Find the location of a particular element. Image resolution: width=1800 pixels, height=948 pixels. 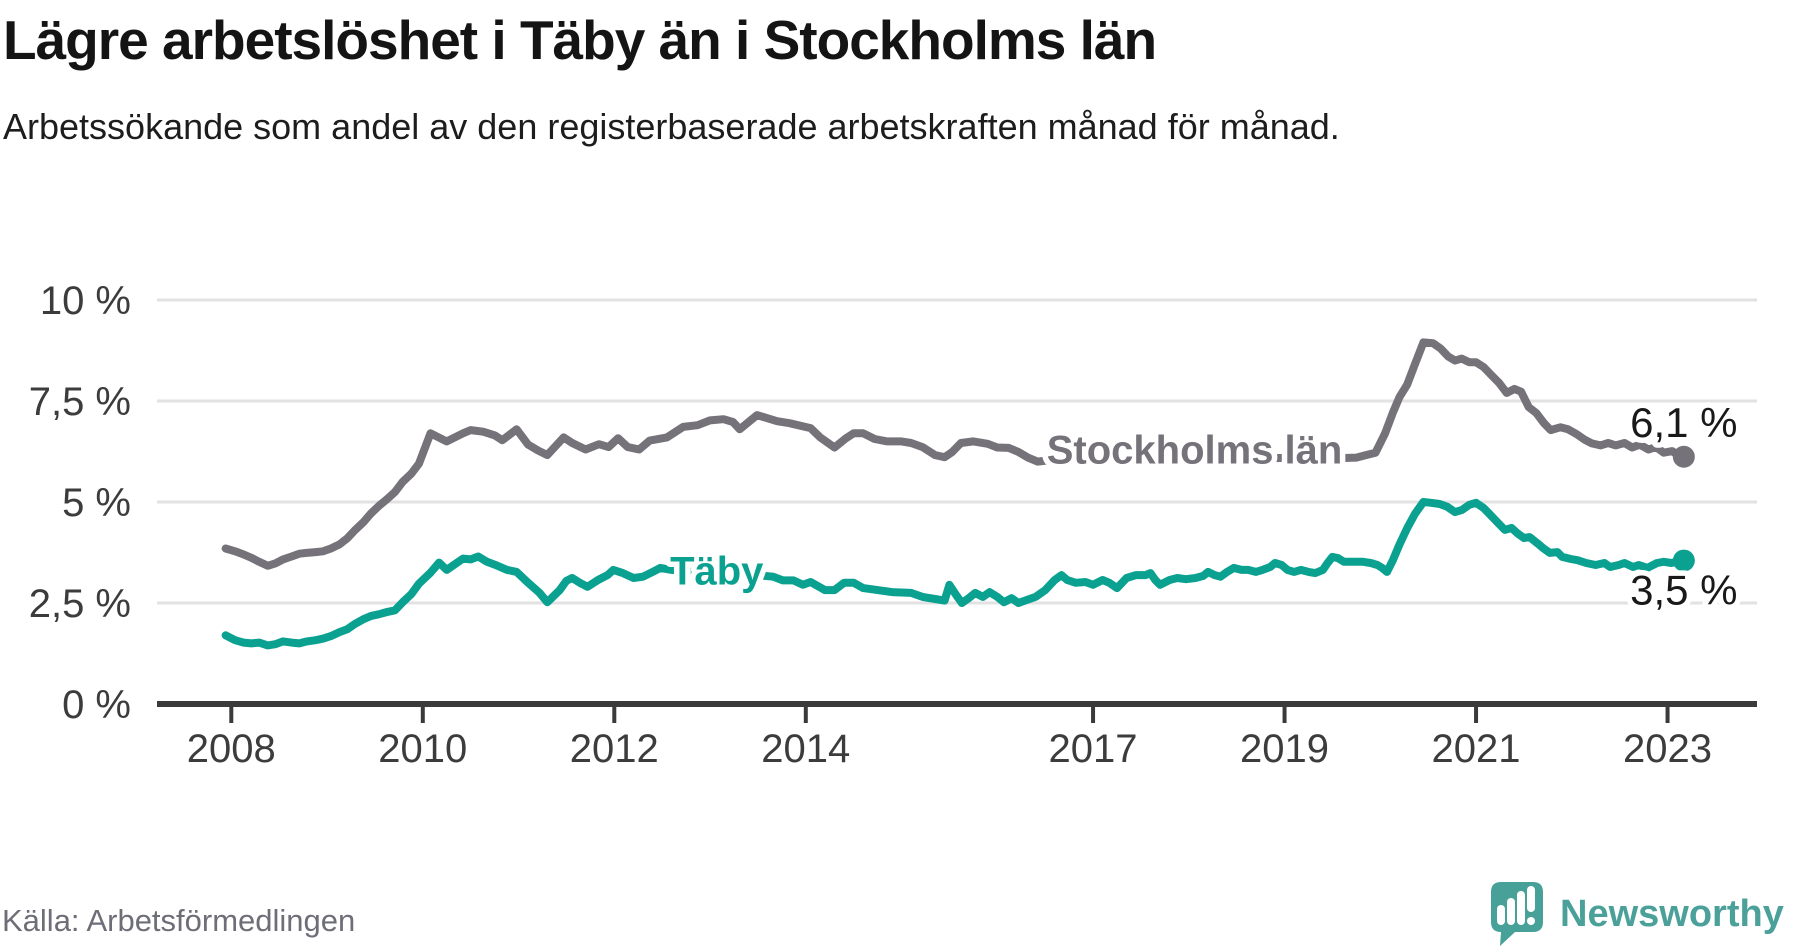

end-value-label-stockholms-lan: 6,1 % is located at coordinates (1683, 422).